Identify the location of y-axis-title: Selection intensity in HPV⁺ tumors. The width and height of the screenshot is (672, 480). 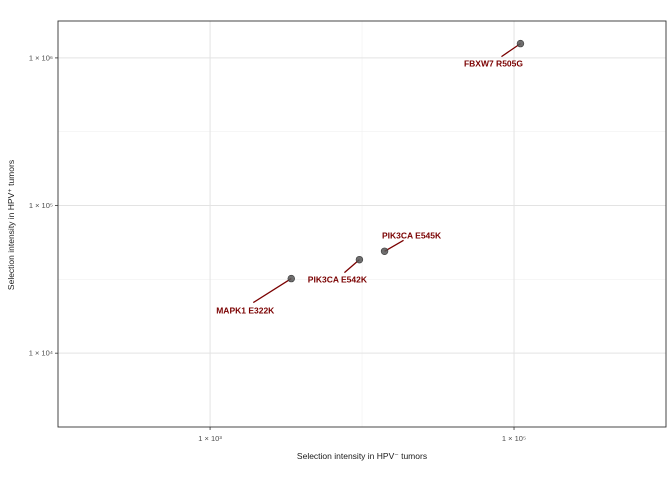
(11, 225).